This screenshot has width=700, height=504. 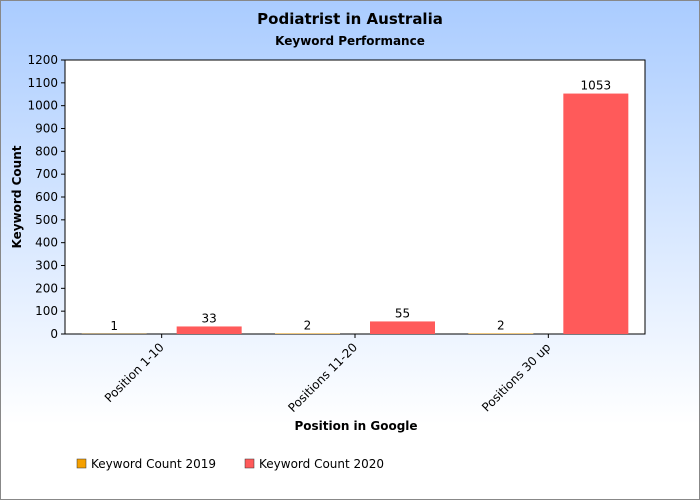 What do you see at coordinates (42, 106) in the screenshot?
I see `y-tick-label: 1000` at bounding box center [42, 106].